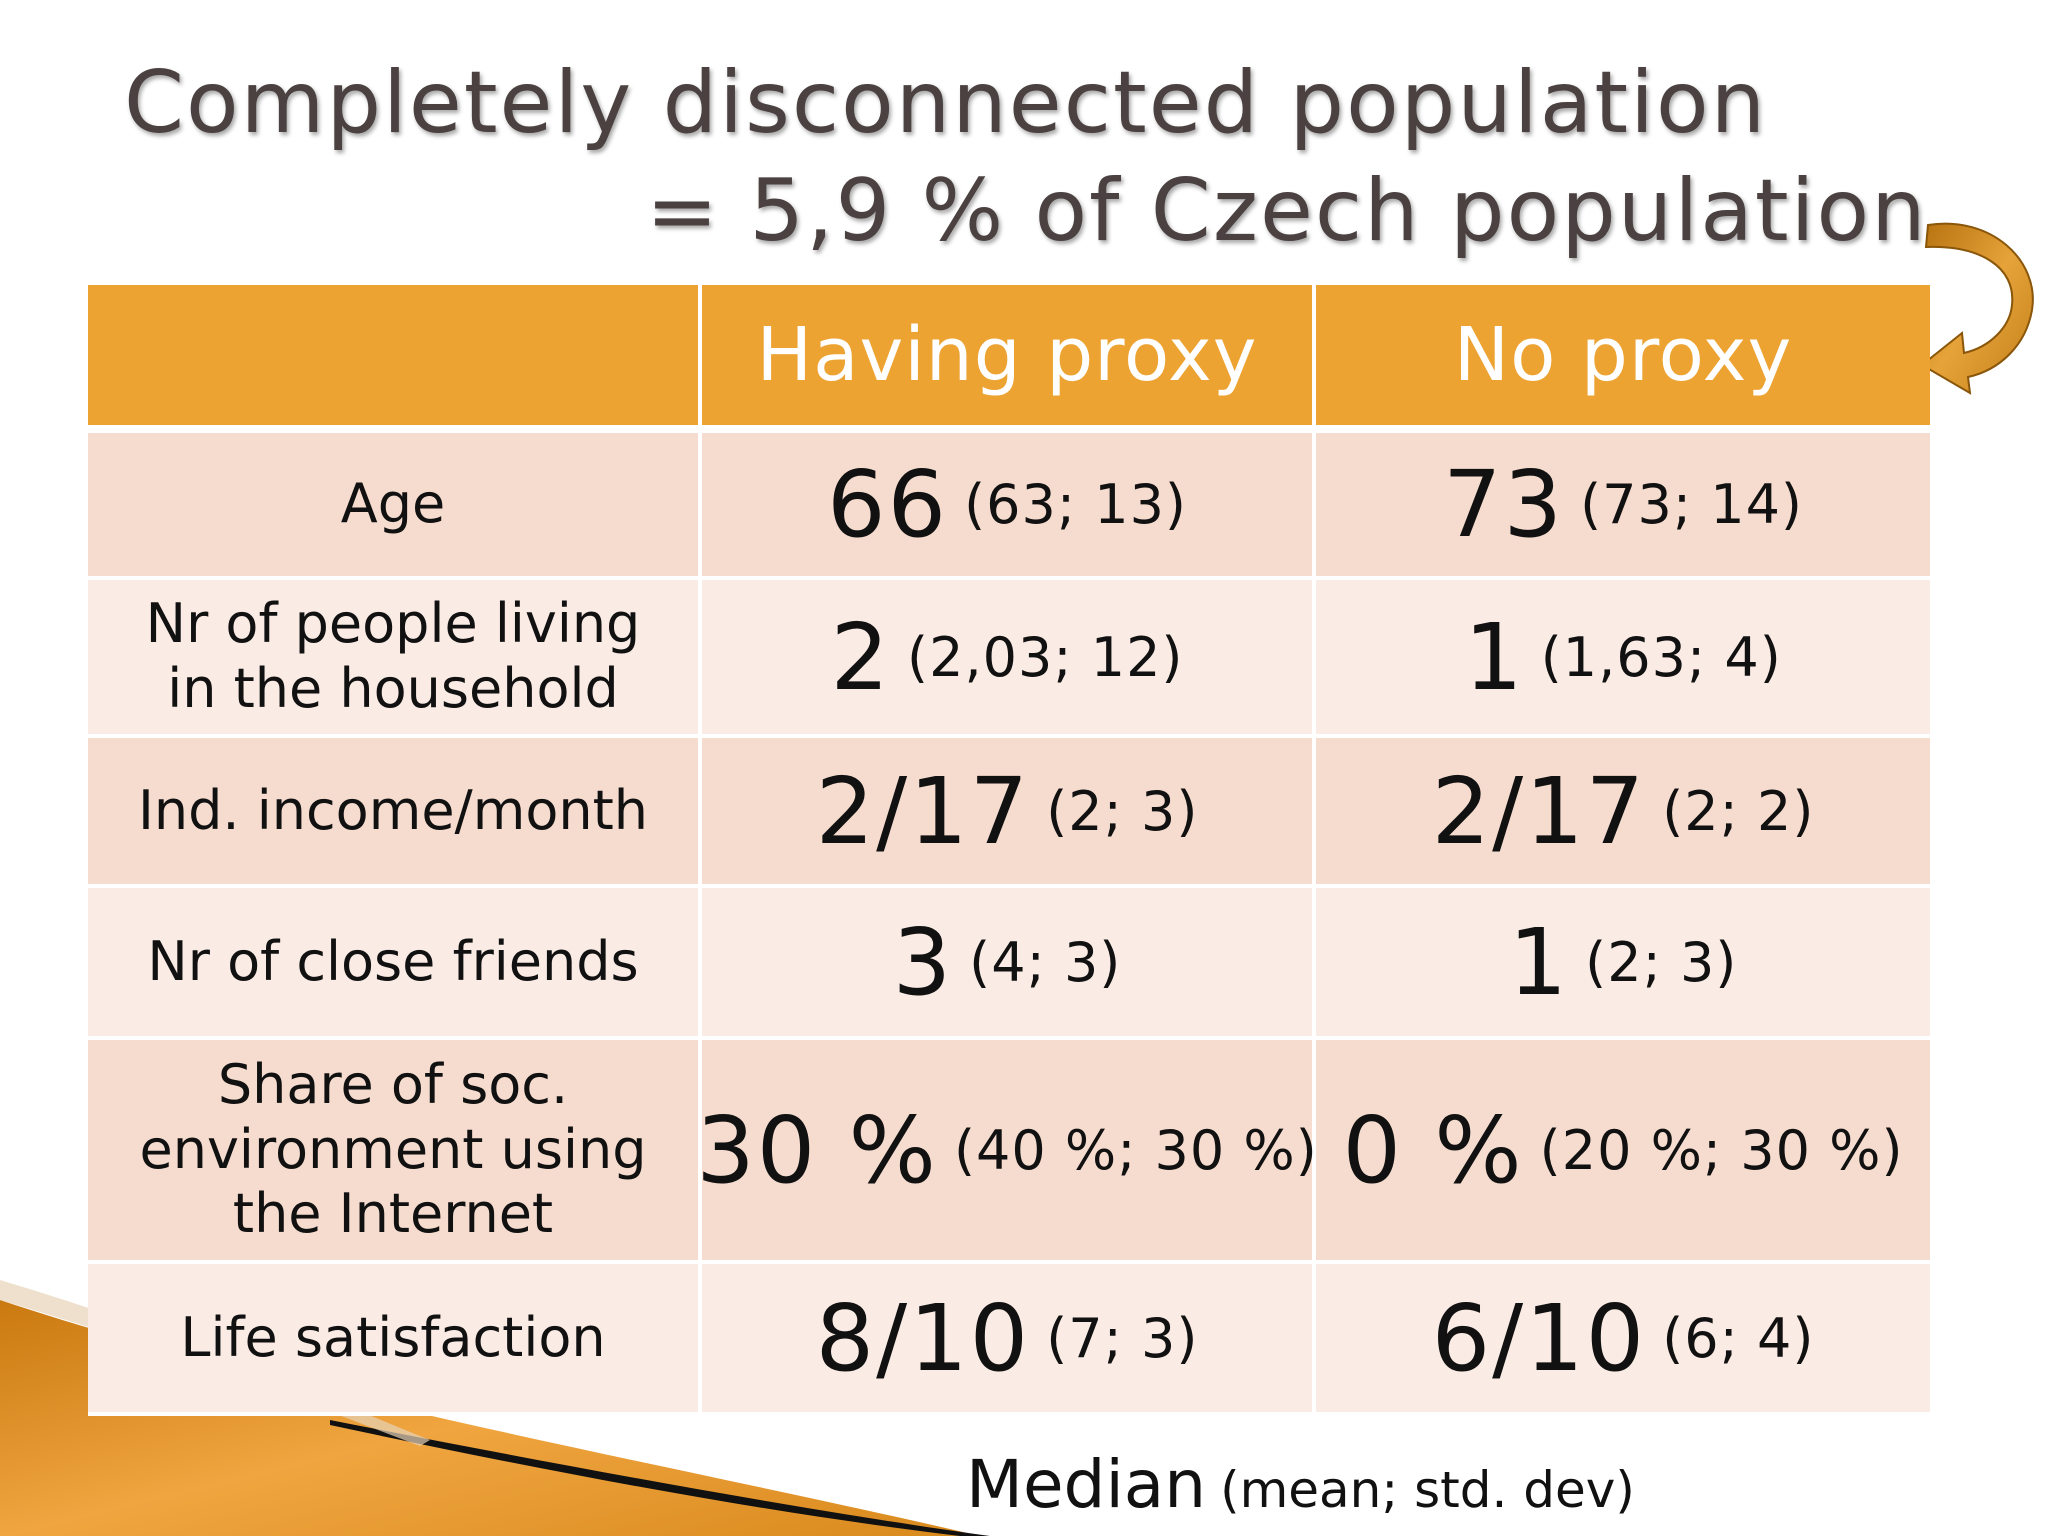 This screenshot has height=1536, width=2048. Describe the element at coordinates (1539, 1338) in the screenshot. I see `median-value: 6/10` at that location.